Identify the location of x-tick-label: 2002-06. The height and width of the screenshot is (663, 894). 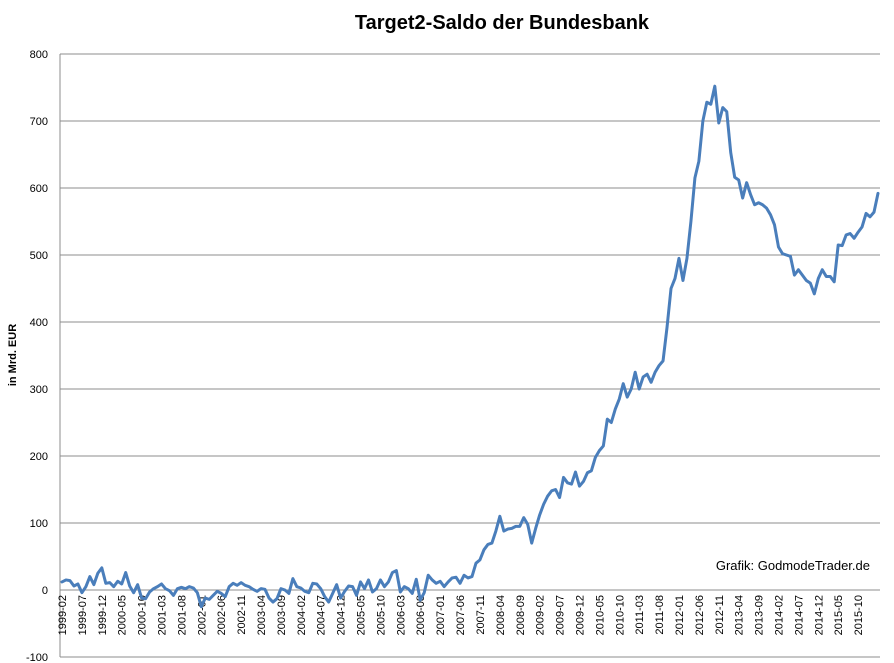
(222, 615).